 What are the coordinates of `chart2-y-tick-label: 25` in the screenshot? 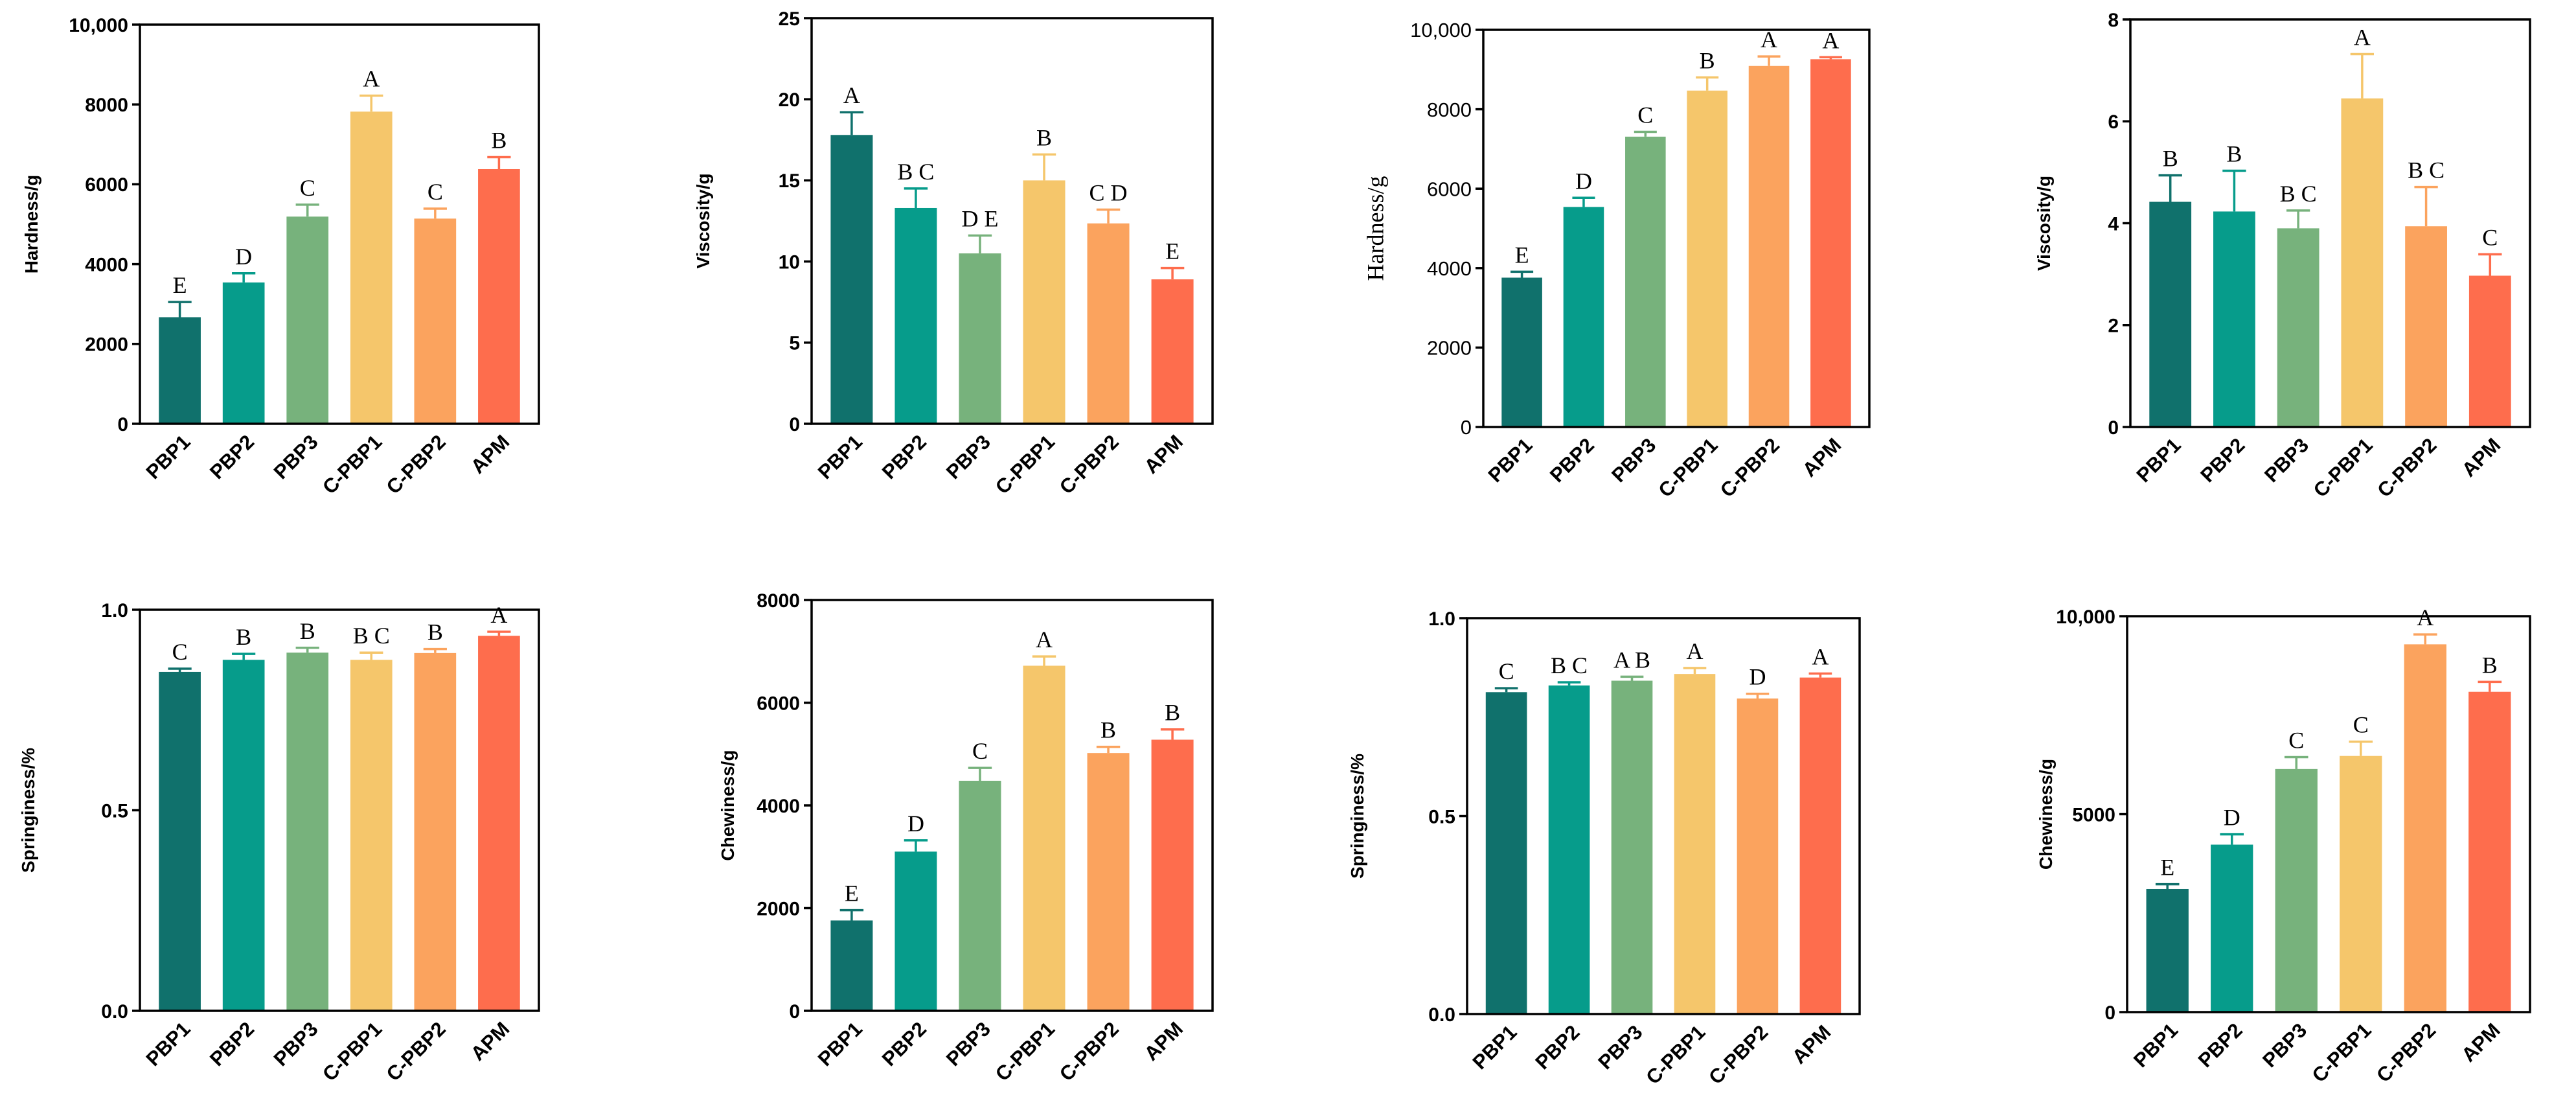 It's located at (789, 19).